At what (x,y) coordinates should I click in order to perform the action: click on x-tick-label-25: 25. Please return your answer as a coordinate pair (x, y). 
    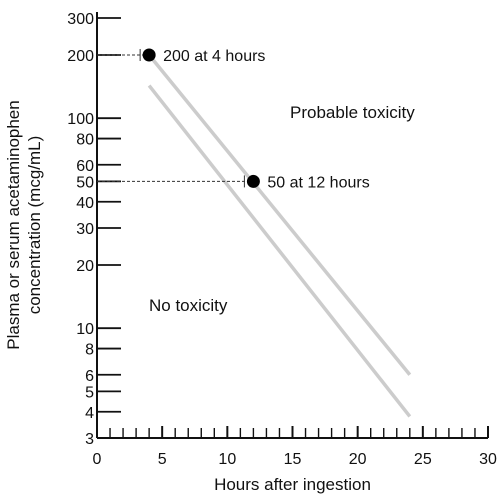
    Looking at the image, I should click on (423, 459).